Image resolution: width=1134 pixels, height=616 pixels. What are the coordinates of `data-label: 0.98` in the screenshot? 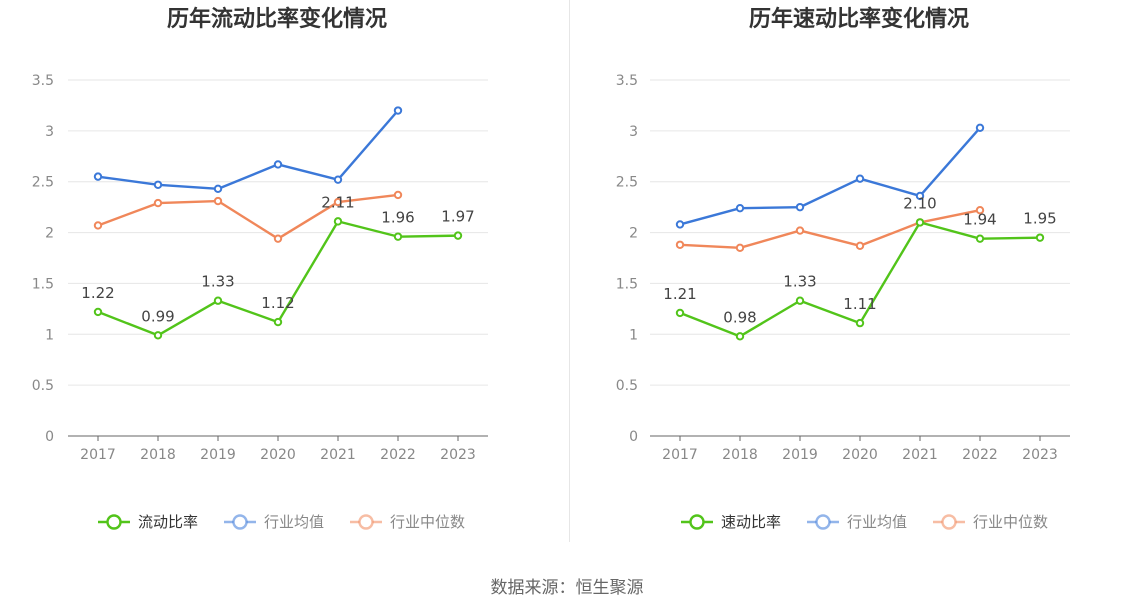 It's located at (739, 317).